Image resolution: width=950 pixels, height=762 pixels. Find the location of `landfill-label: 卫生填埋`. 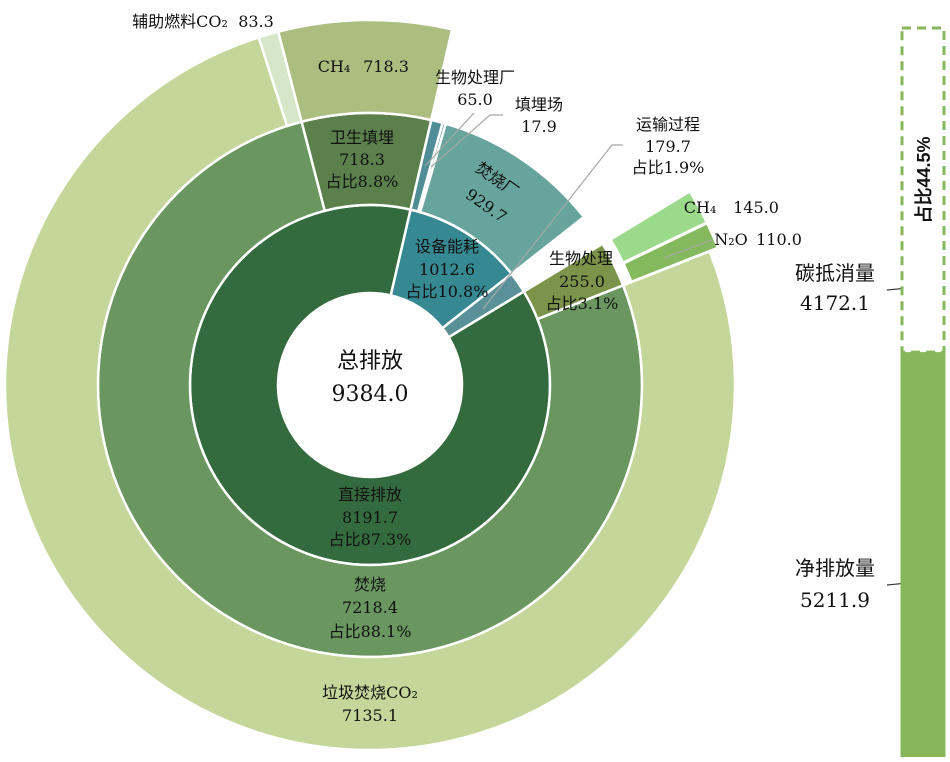

landfill-label: 卫生填埋 is located at coordinates (362, 137).